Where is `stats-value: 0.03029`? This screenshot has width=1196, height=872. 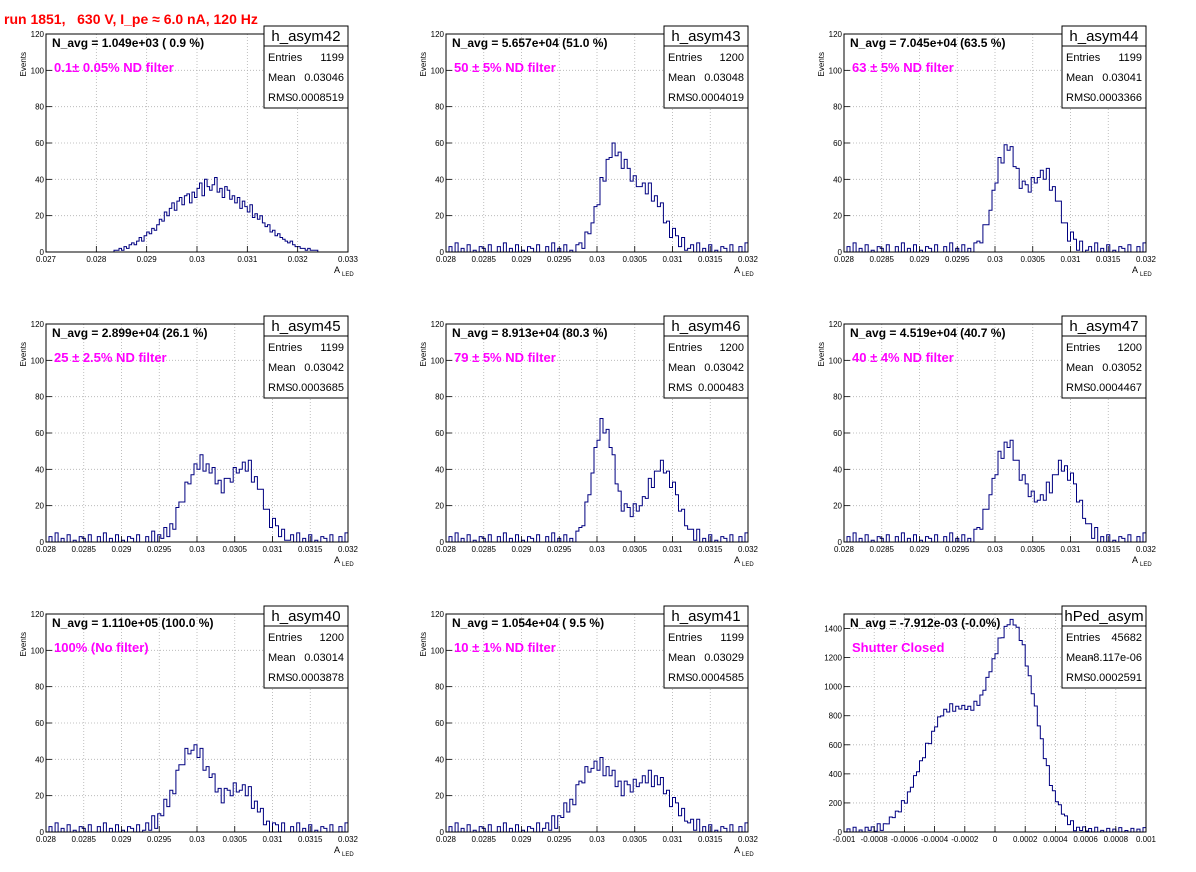 stats-value: 0.03029 is located at coordinates (724, 658).